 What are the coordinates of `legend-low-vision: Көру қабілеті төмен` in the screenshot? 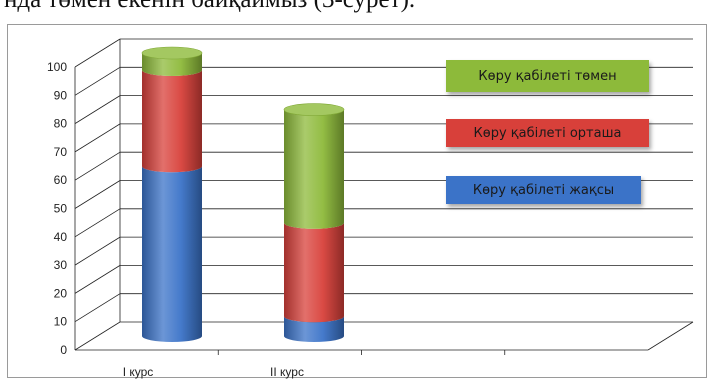 It's located at (547, 76).